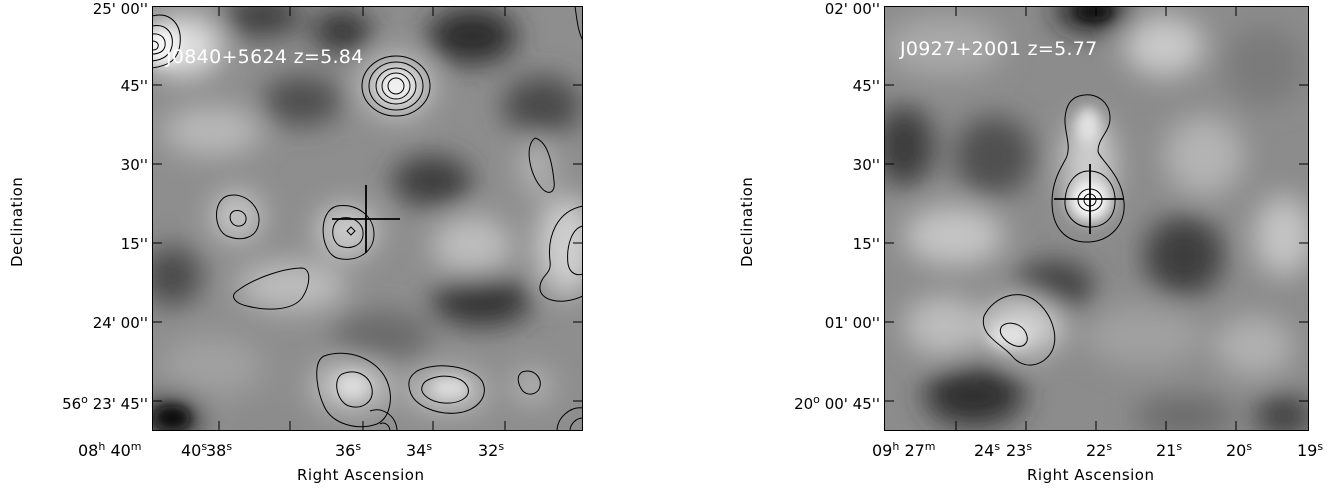  I want to click on x-tick-s4: 21s, so click(1169, 450).